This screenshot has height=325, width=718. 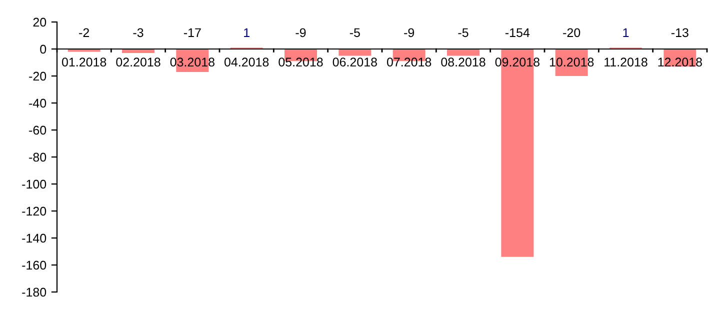 I want to click on y-tick-label: -160, so click(x=34, y=265).